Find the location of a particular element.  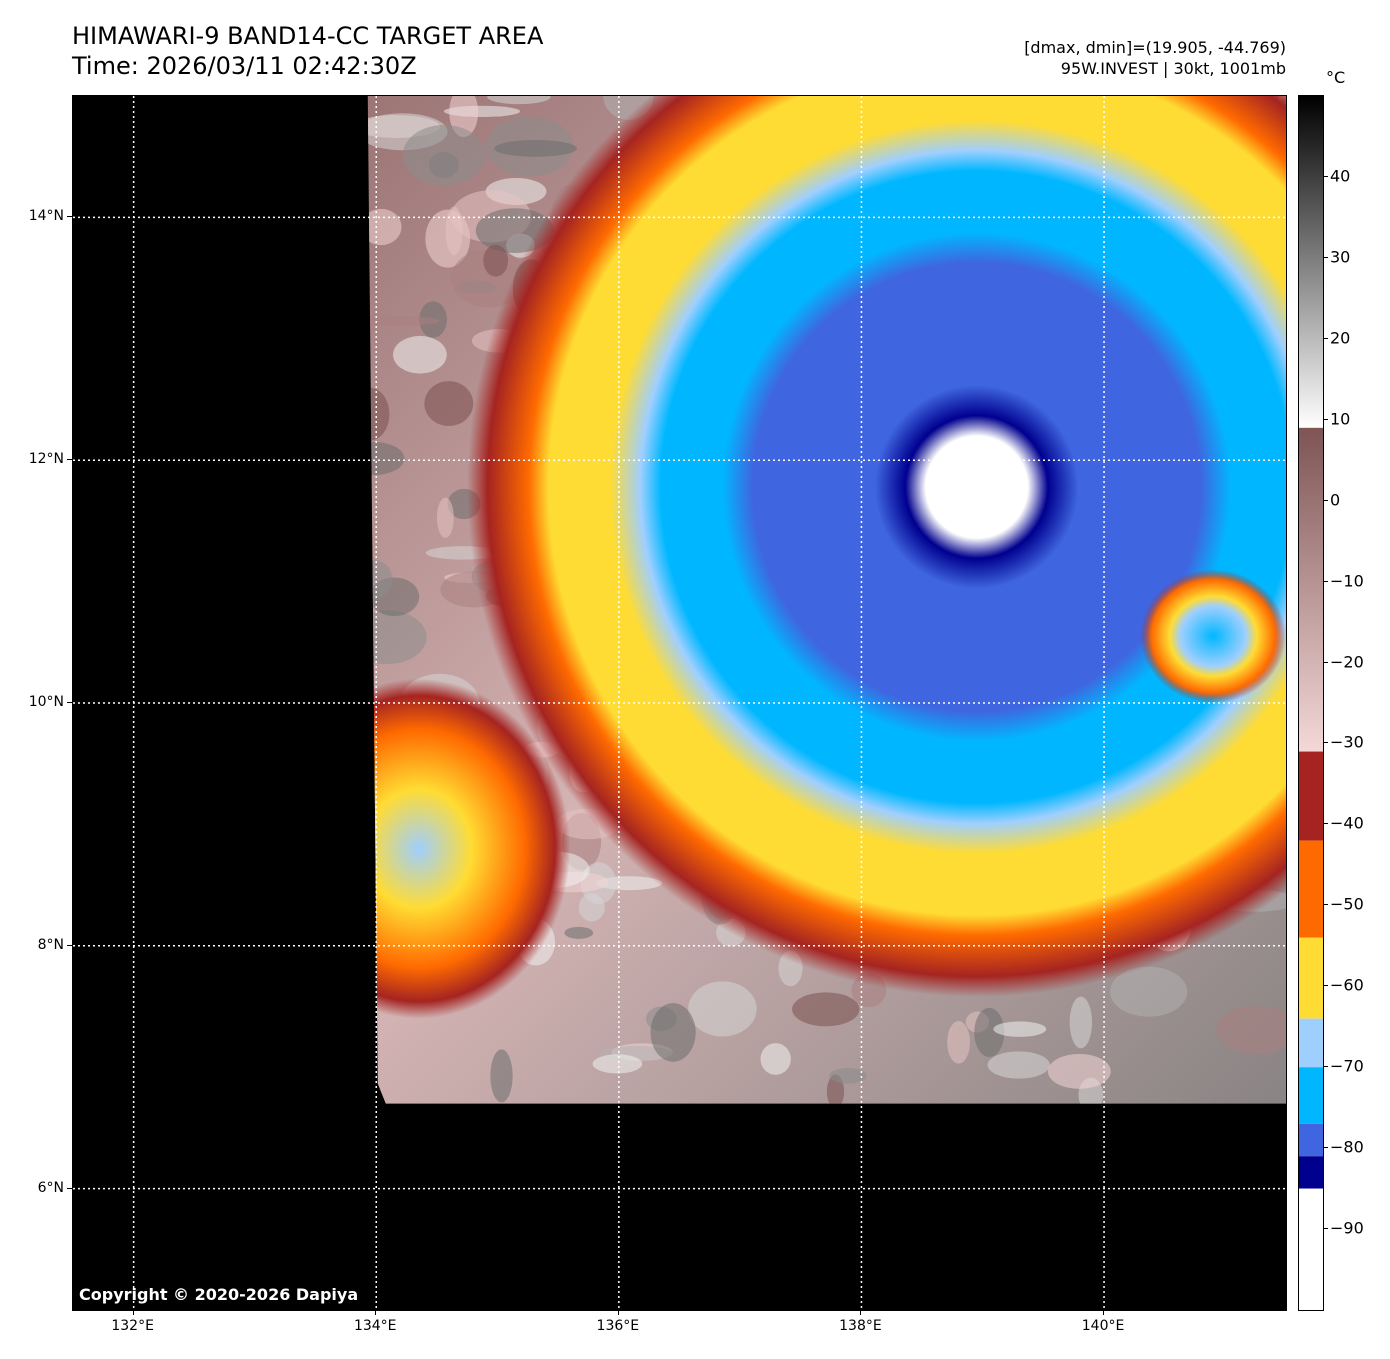

lat-tick-label: 8°N is located at coordinates (50, 944).